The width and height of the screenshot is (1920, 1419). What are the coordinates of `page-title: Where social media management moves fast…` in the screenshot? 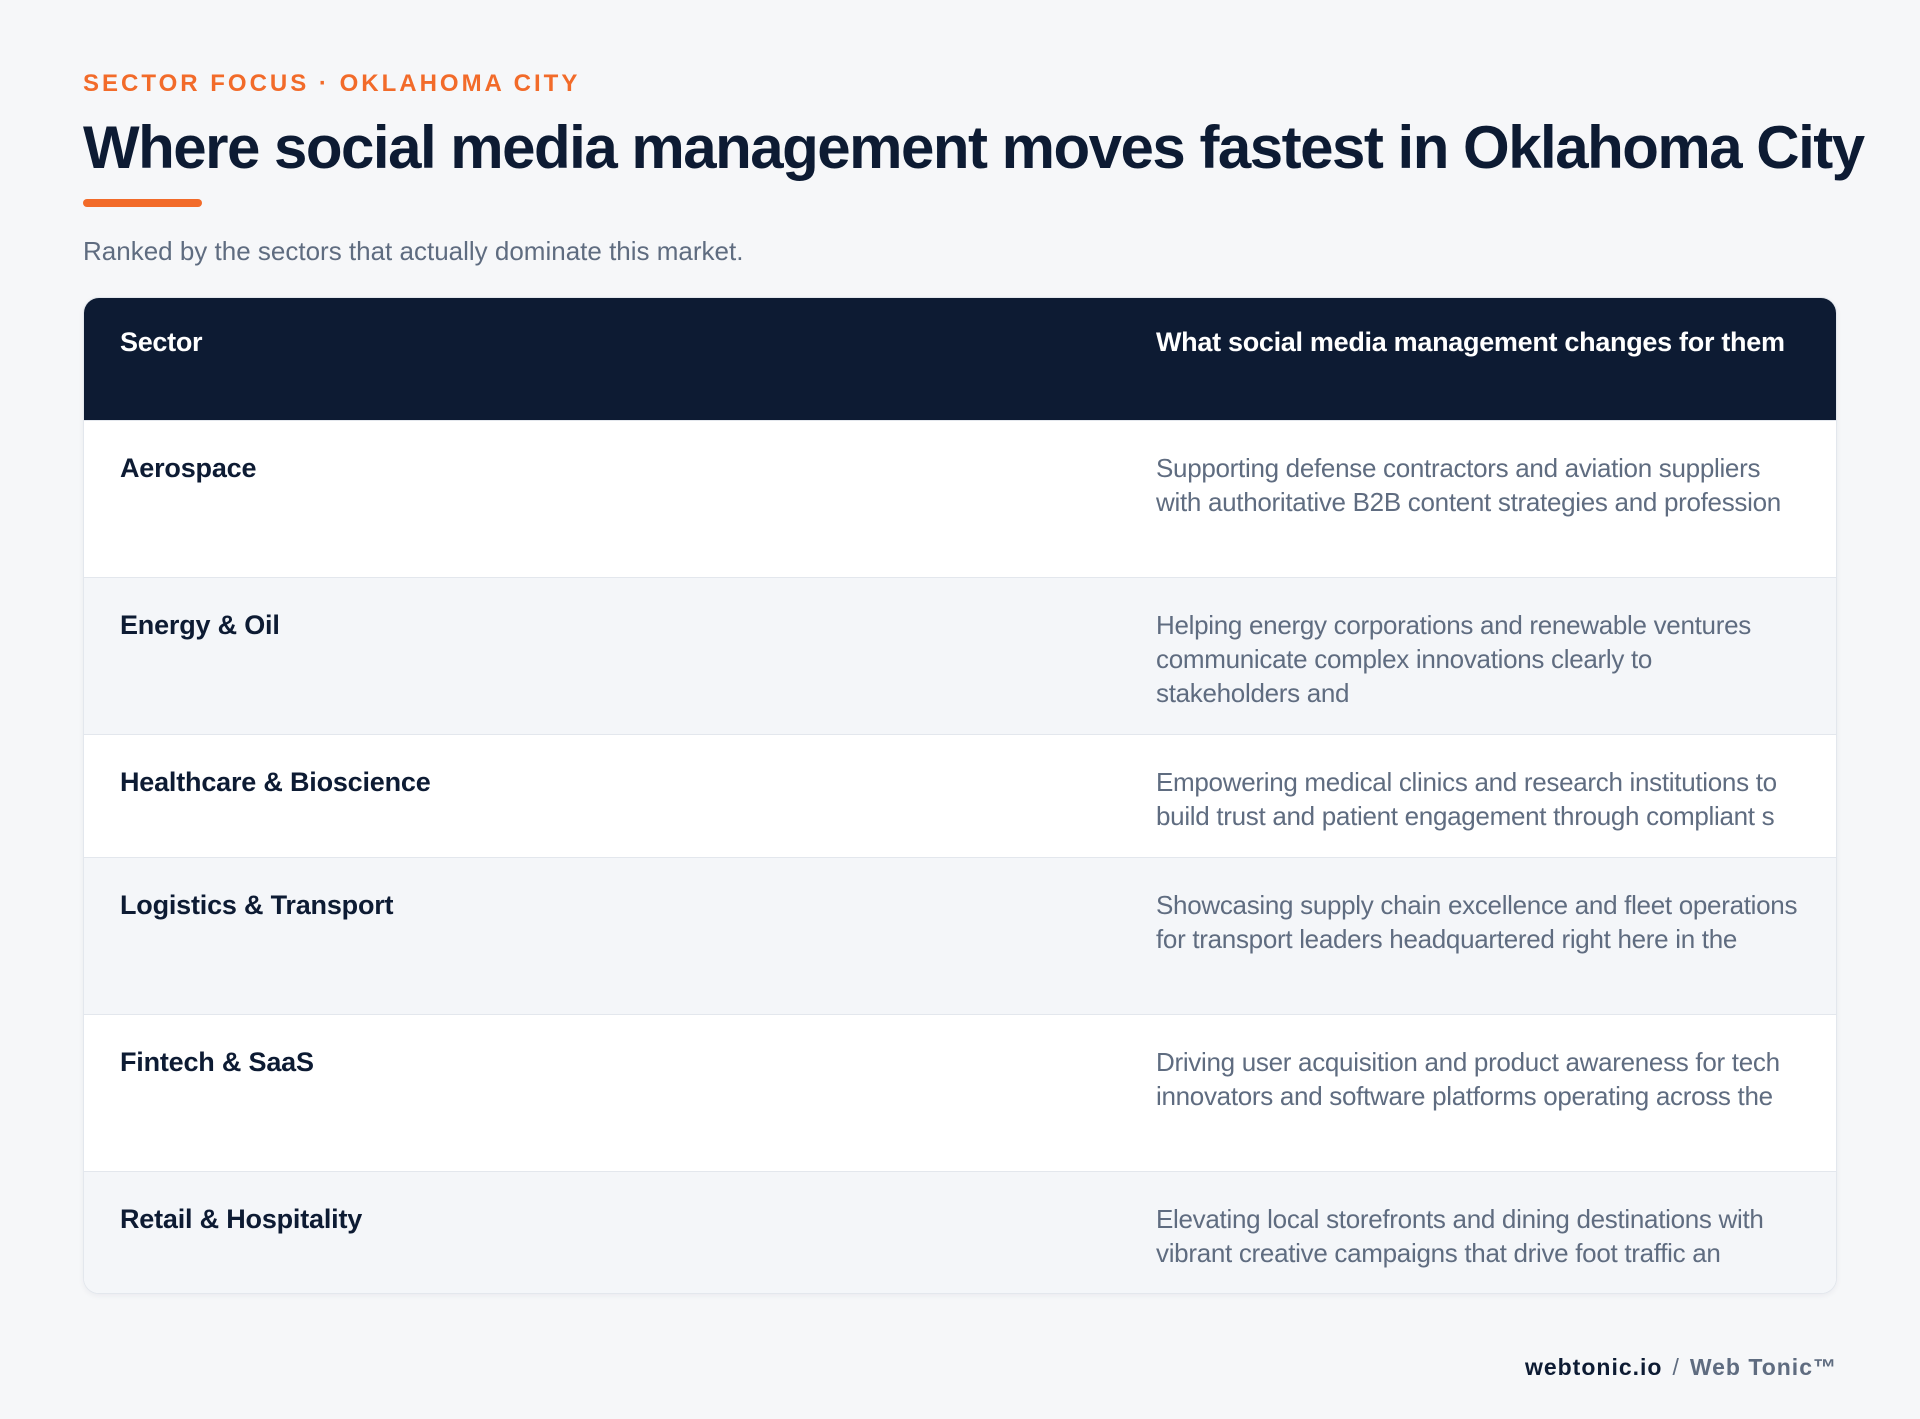 It's located at (974, 147).